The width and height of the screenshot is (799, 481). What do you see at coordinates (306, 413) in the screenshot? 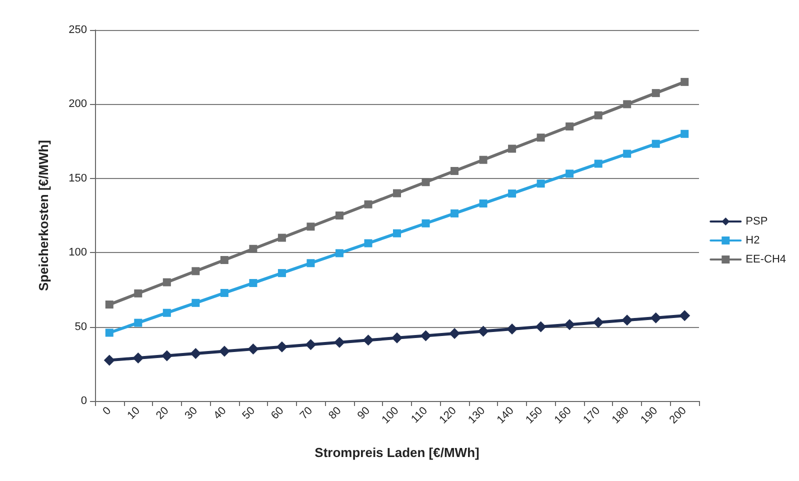
I see `x-tick-label: 70` at bounding box center [306, 413].